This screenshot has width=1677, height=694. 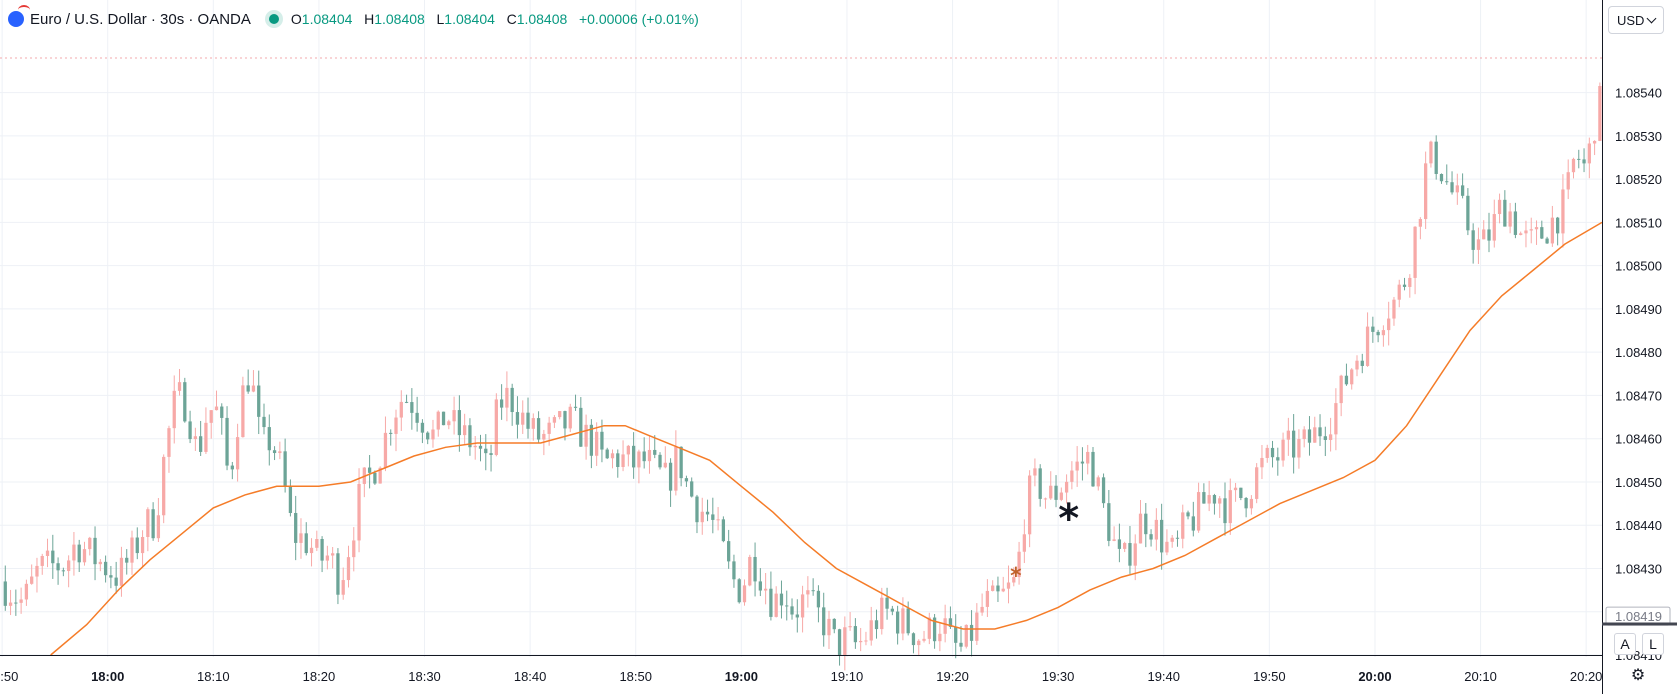 I want to click on time-tick-label: 19:30, so click(x=1058, y=676).